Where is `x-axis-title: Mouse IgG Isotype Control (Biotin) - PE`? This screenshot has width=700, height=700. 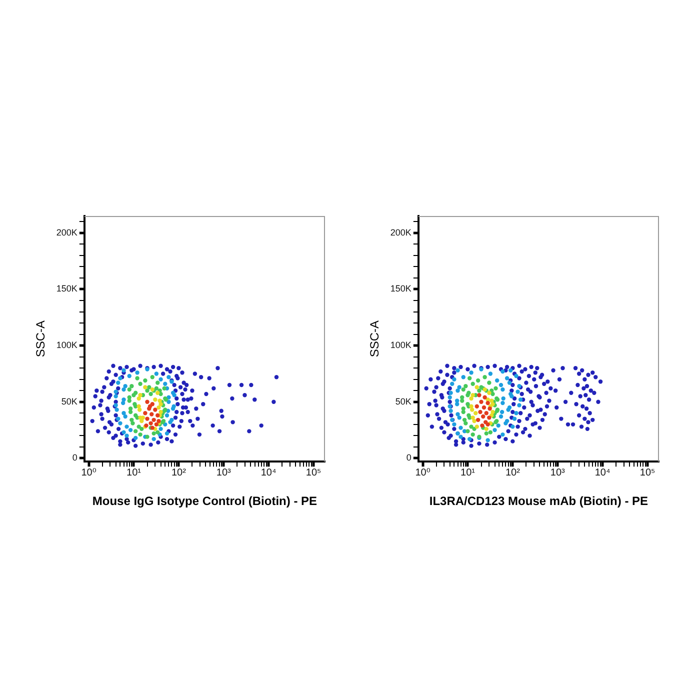 x-axis-title: Mouse IgG Isotype Control (Biotin) - PE is located at coordinates (205, 501).